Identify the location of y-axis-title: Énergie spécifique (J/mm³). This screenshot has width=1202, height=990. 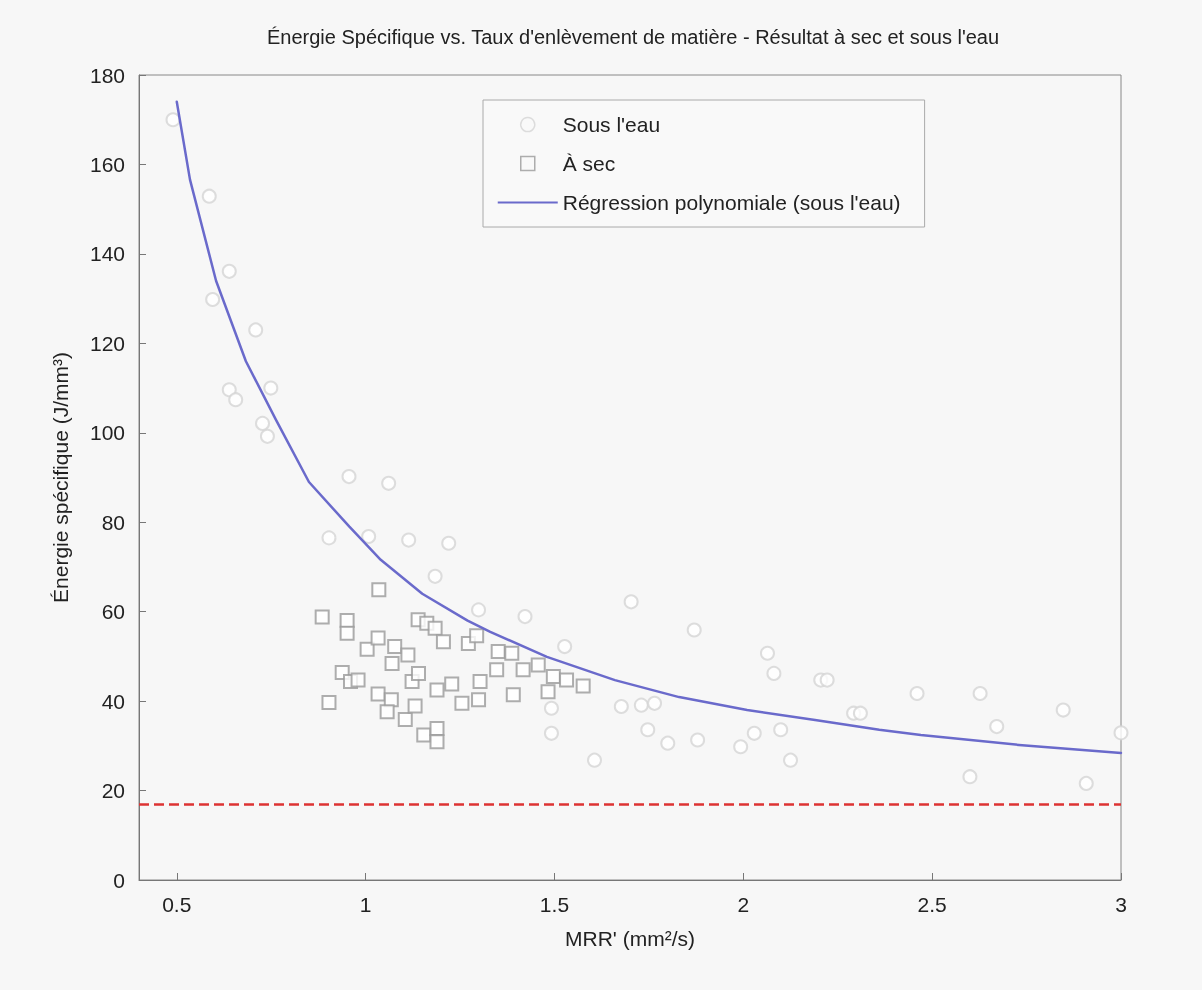
(60, 477).